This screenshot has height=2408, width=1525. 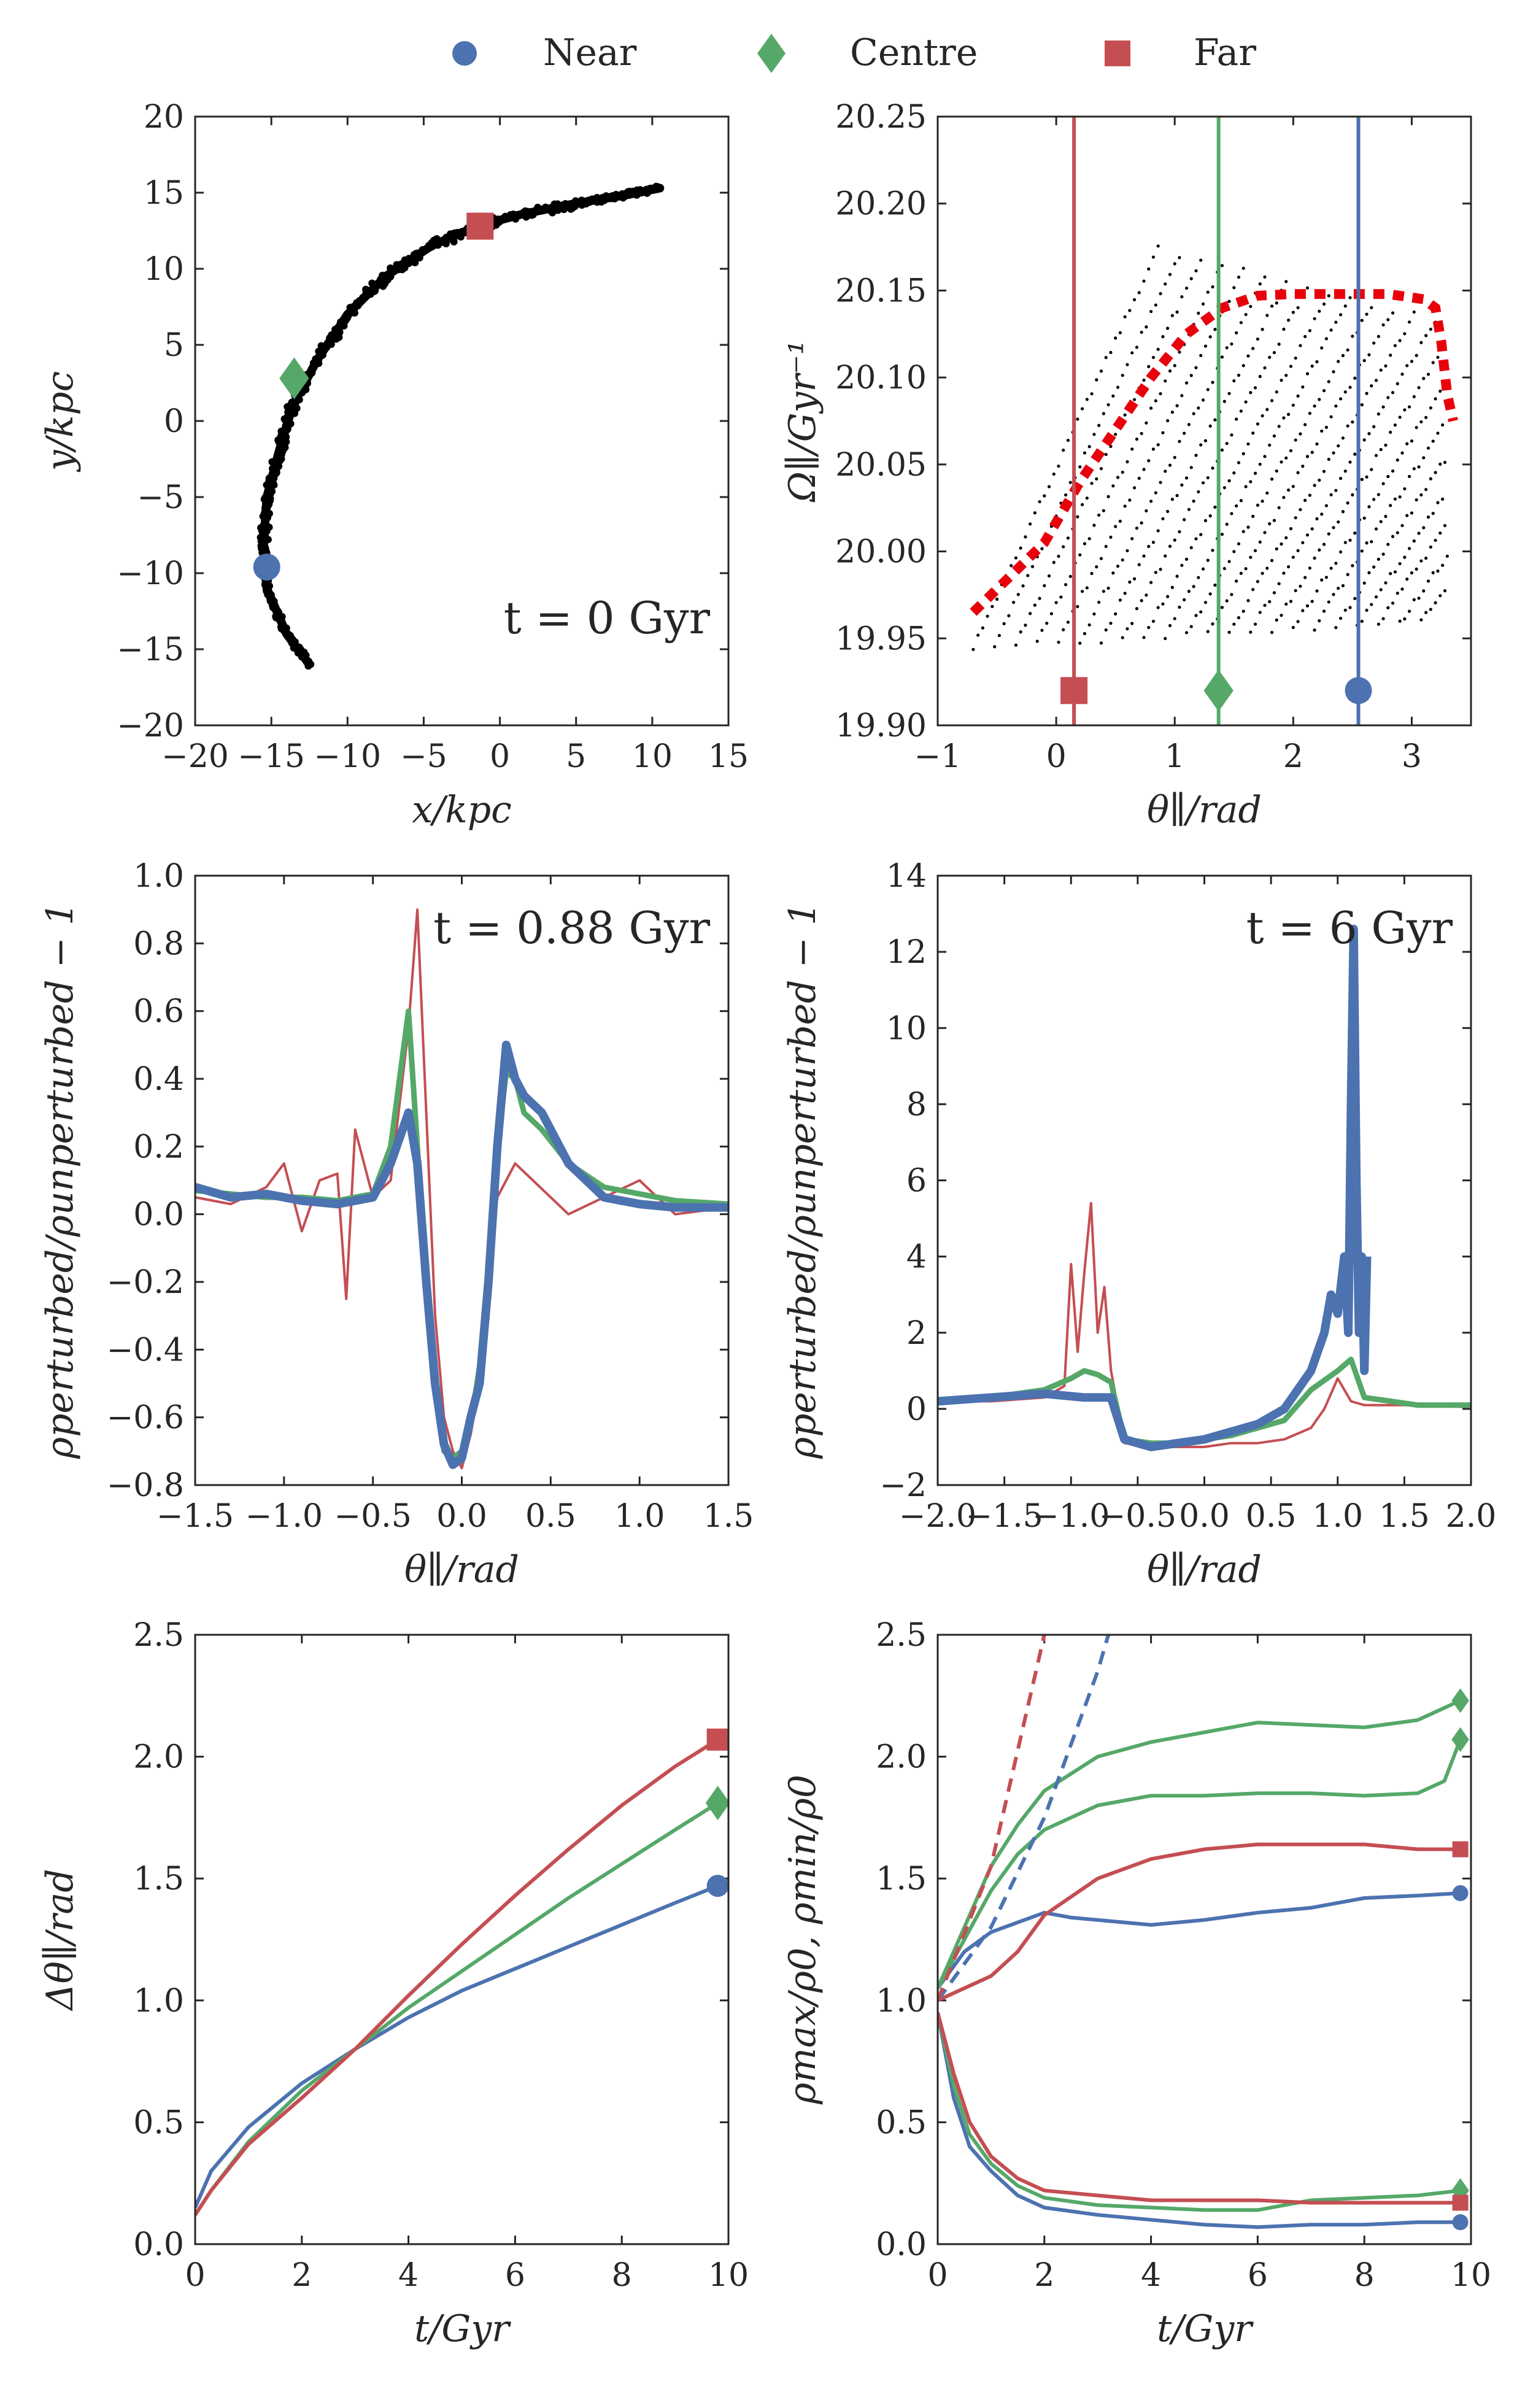 I want to click on y-tick-label: 0.0, so click(x=158, y=1215).